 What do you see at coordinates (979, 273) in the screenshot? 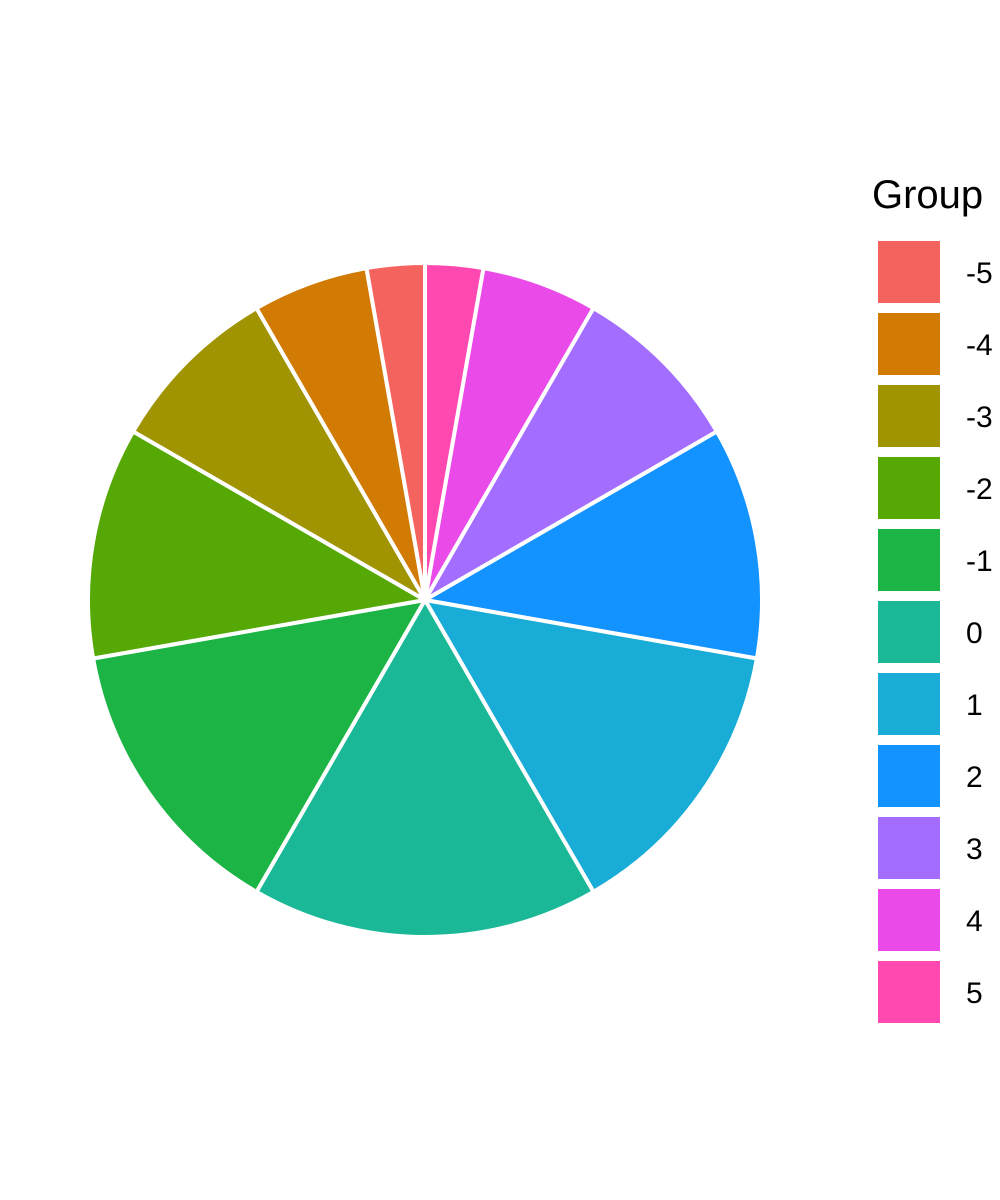
I see `legend-label--5: -5` at bounding box center [979, 273].